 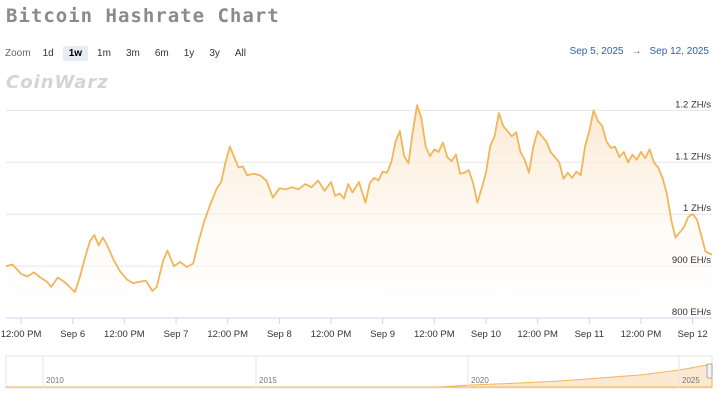 I want to click on y-axis-labels: 800 EH/s 900 EH/s 1 ZH/s 1.1 ZH/s 1.2 ZH/s, so click(x=691, y=208).